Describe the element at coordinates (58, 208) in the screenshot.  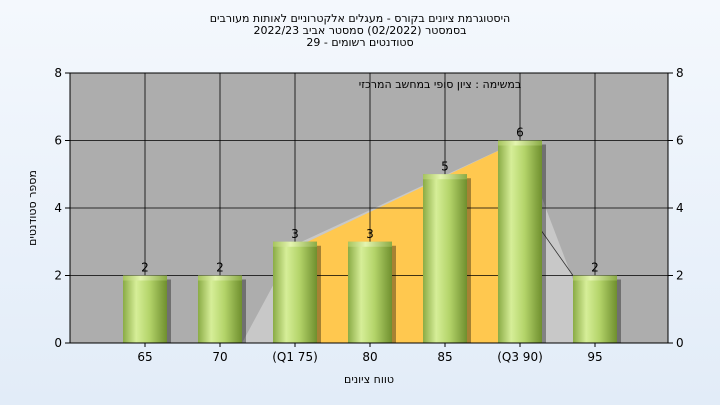
I see `y-tick-label: 4` at that location.